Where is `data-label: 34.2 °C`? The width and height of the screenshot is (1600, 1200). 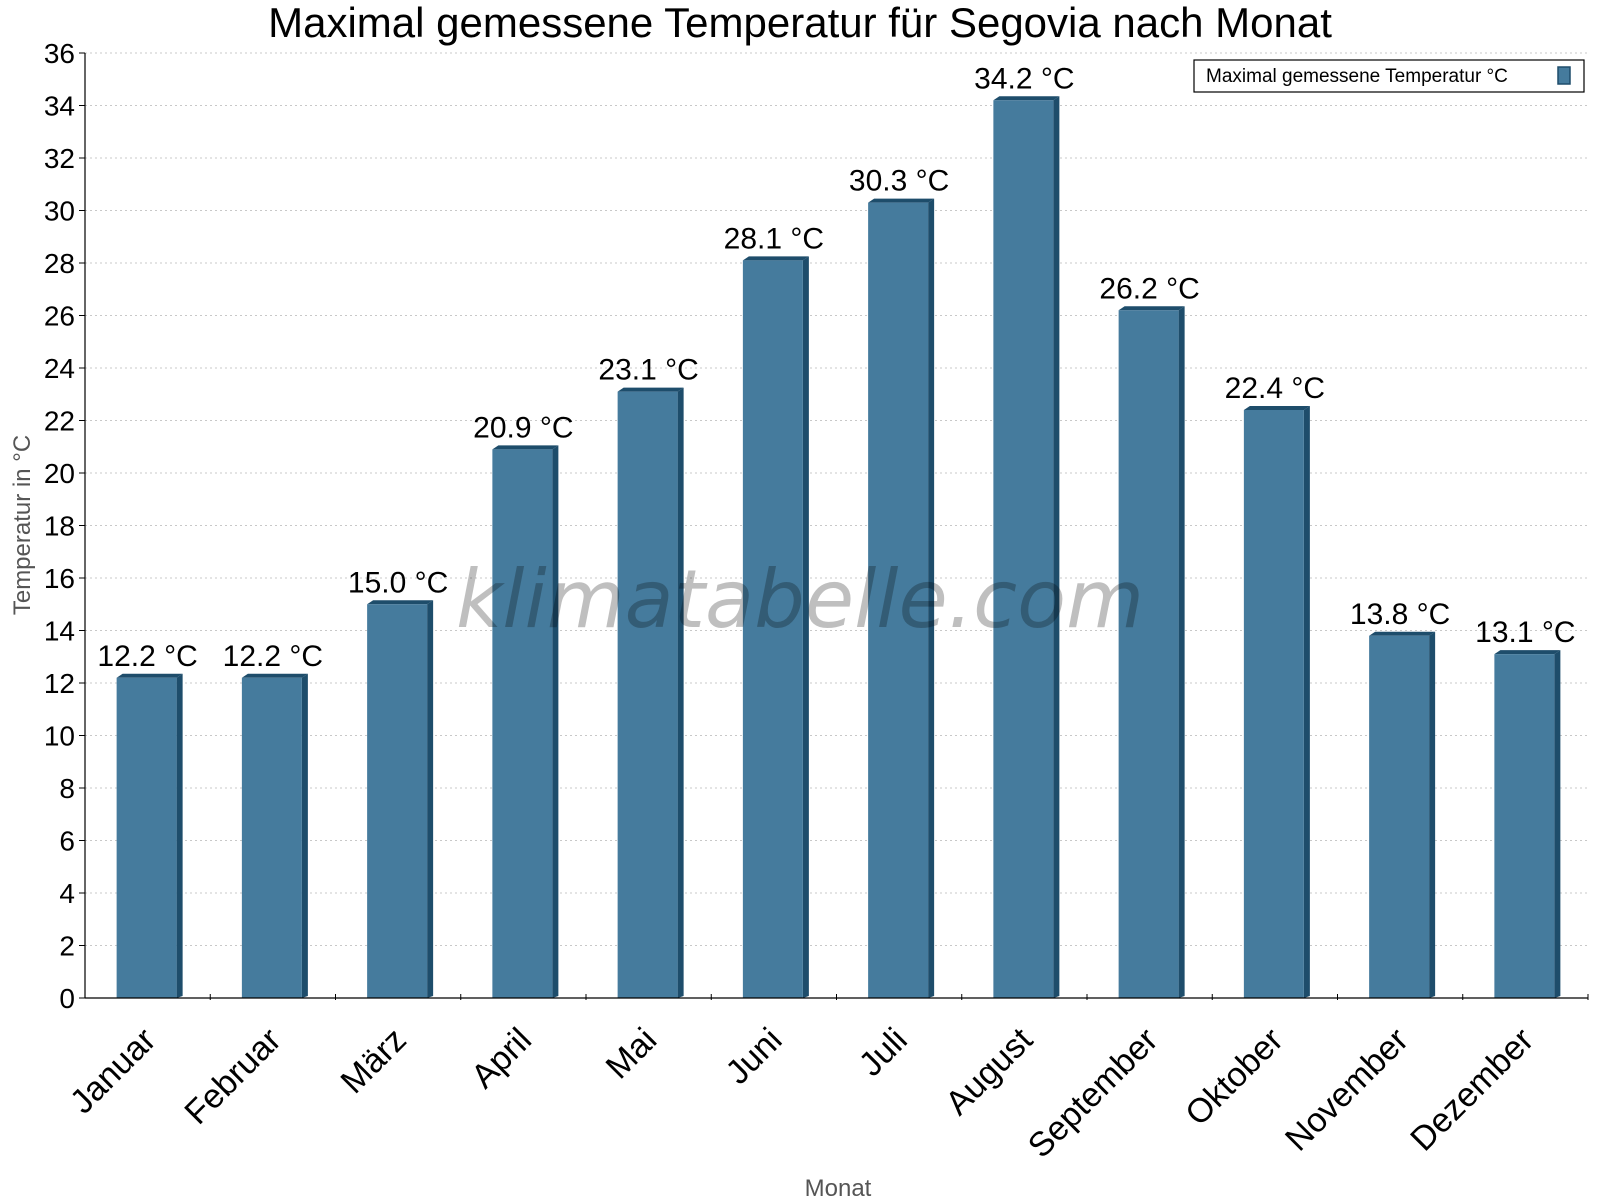
data-label: 34.2 °C is located at coordinates (1024, 78).